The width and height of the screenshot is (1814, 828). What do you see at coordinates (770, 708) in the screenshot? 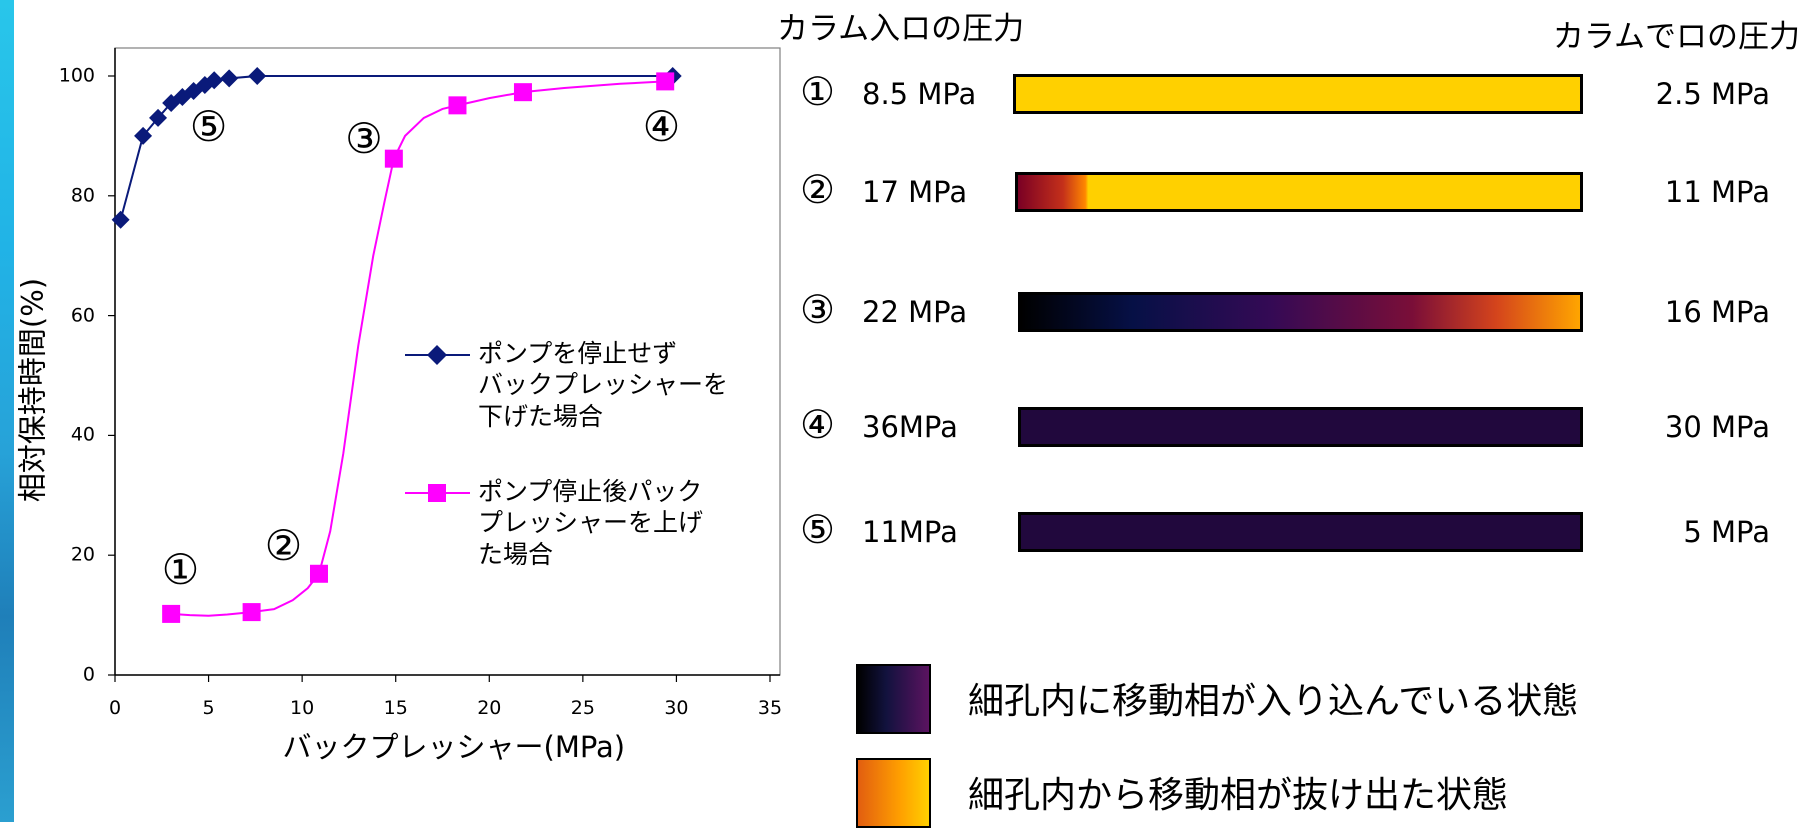
I see `x-tick-label: 35` at bounding box center [770, 708].